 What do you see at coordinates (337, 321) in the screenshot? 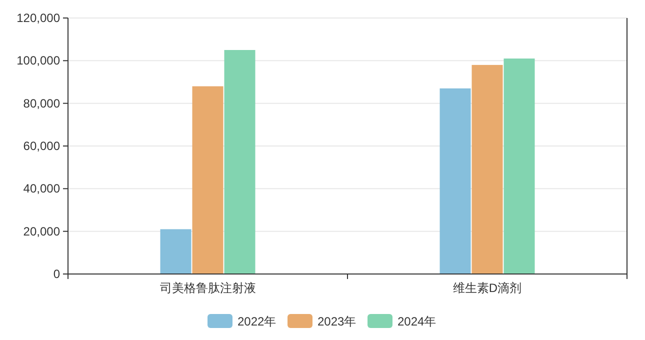
I see `legend-label: 2023年` at bounding box center [337, 321].